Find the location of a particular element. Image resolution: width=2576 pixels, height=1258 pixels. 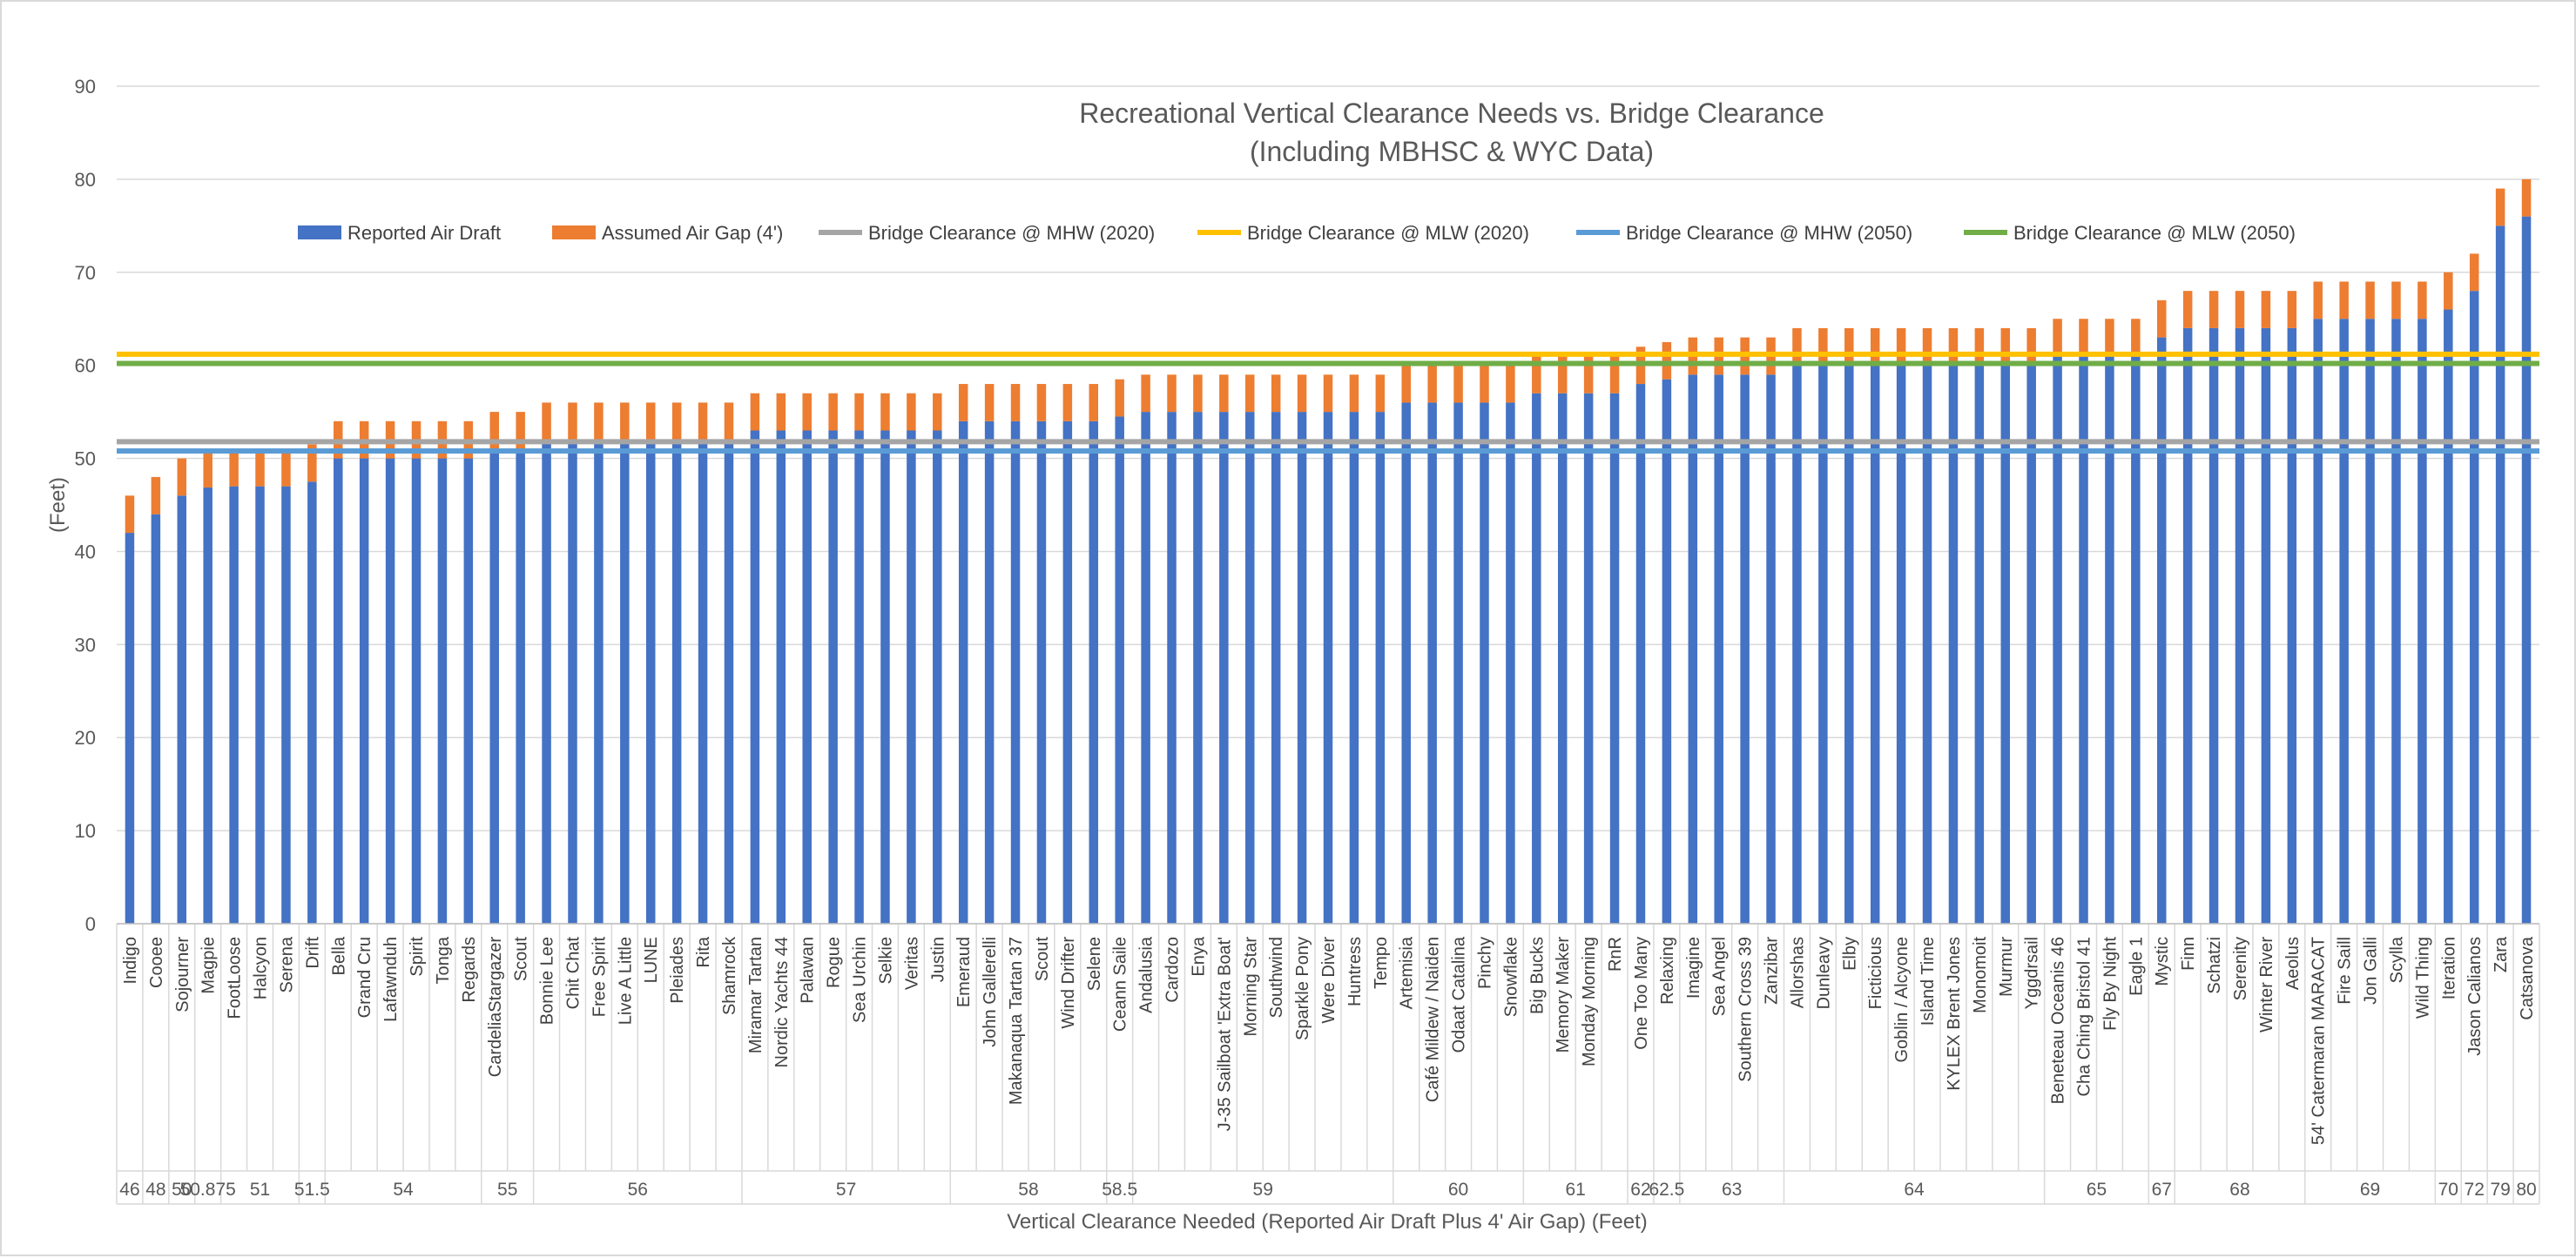

category-label: Pleiades is located at coordinates (677, 970).